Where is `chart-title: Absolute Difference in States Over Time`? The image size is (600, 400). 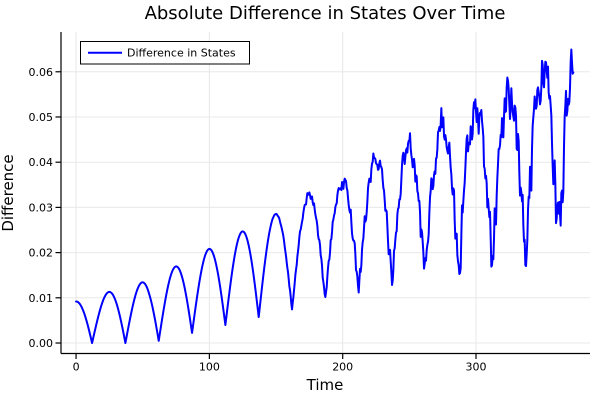
chart-title: Absolute Difference in States Over Time is located at coordinates (325, 13).